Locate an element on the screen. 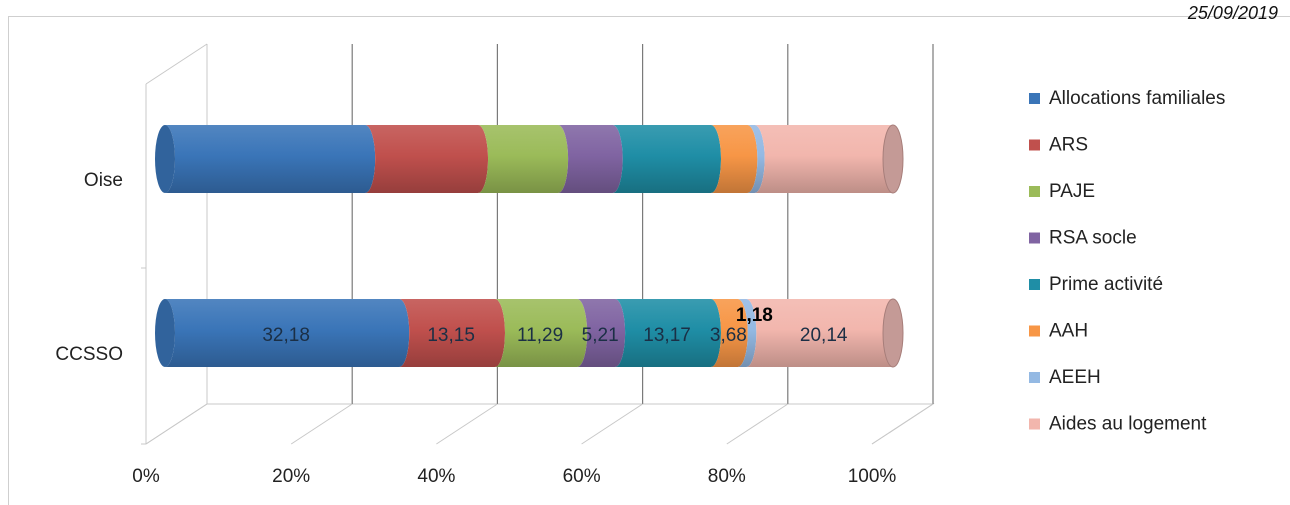  category-label: CCSSO is located at coordinates (89, 354).